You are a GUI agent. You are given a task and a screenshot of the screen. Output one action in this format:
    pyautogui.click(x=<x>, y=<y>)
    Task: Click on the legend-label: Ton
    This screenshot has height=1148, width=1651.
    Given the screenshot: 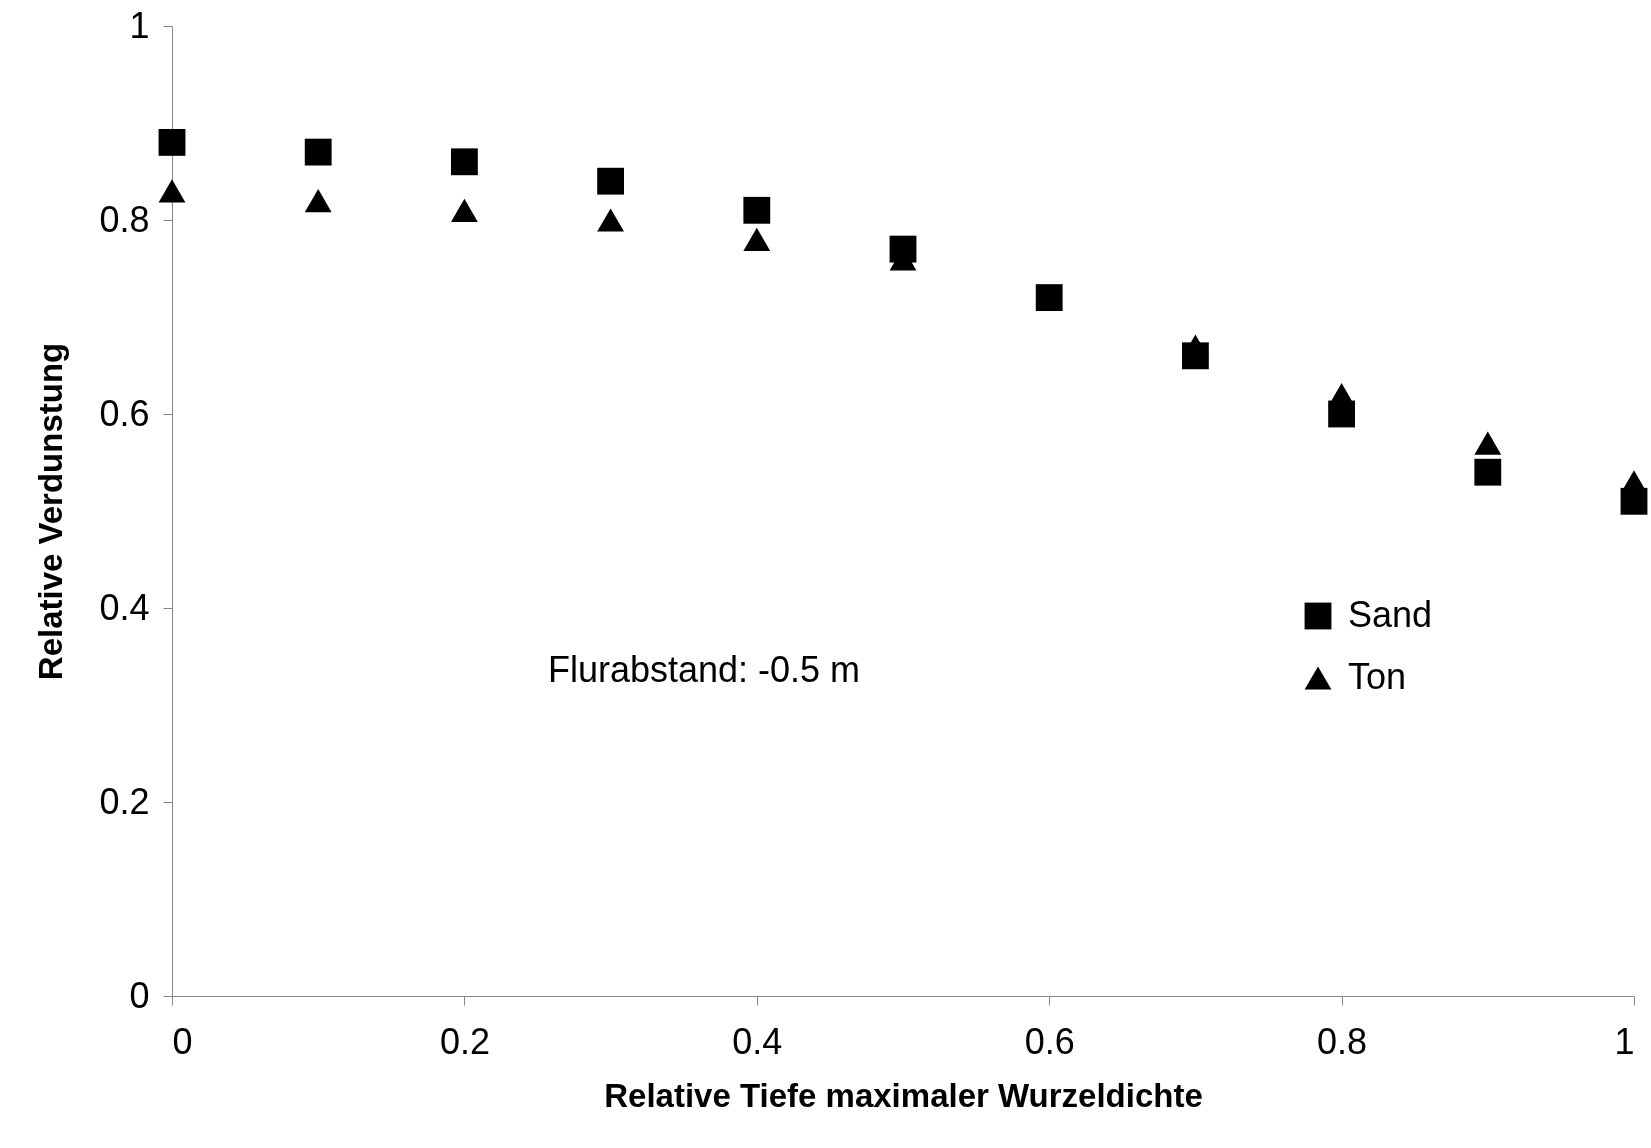 What is the action you would take?
    pyautogui.click(x=1377, y=676)
    